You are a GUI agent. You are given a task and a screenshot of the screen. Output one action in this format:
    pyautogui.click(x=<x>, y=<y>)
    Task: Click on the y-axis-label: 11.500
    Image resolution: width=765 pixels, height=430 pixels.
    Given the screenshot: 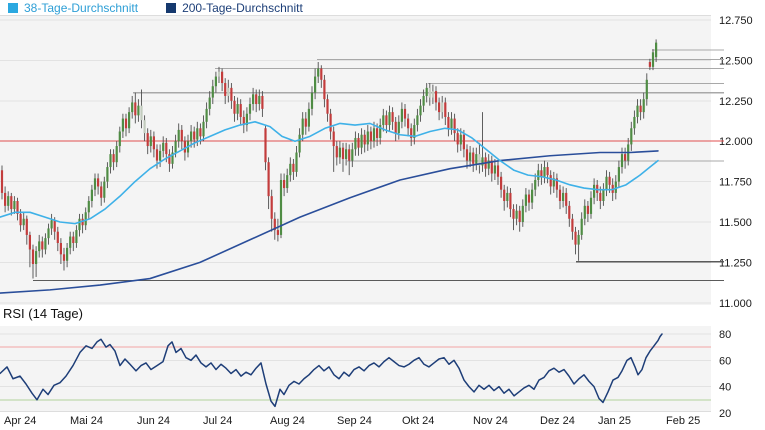 What is the action you would take?
    pyautogui.click(x=735, y=223)
    